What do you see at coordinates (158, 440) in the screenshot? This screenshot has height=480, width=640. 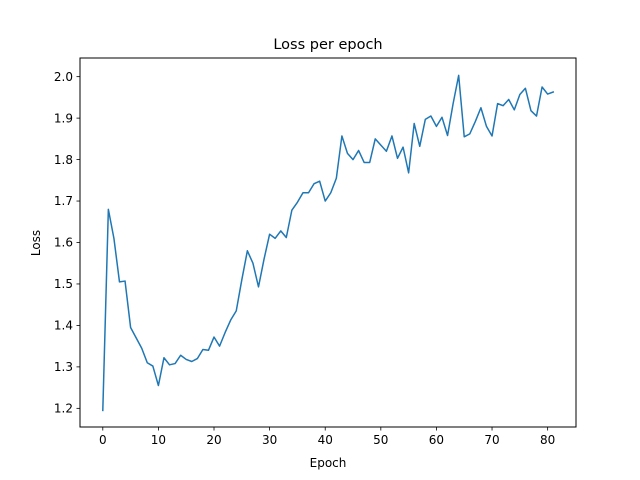 I see `x-tick-label: 10` at bounding box center [158, 440].